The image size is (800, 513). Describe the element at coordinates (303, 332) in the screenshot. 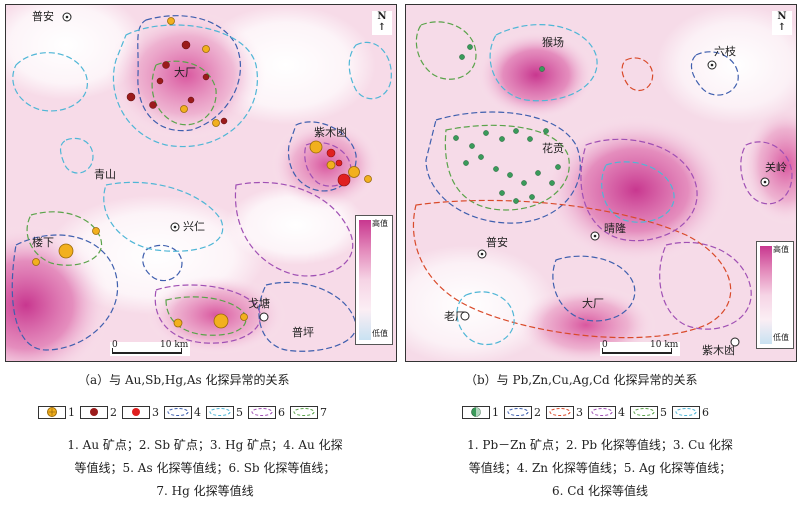

I see `place-label-puping: 普坪` at that location.